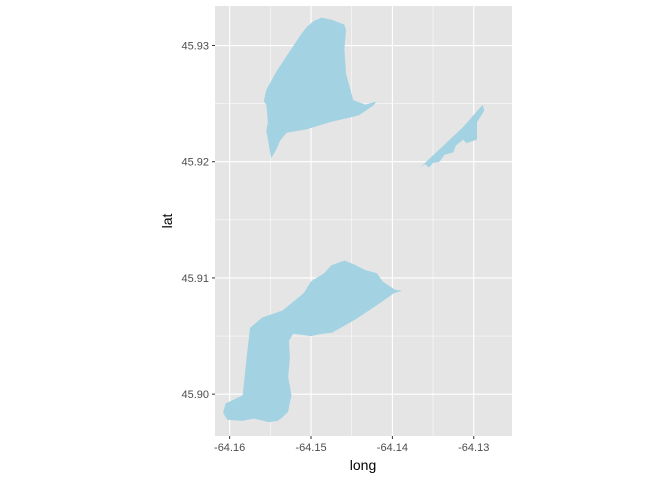  What do you see at coordinates (473, 448) in the screenshot?
I see `x-tick-label: -64.13` at bounding box center [473, 448].